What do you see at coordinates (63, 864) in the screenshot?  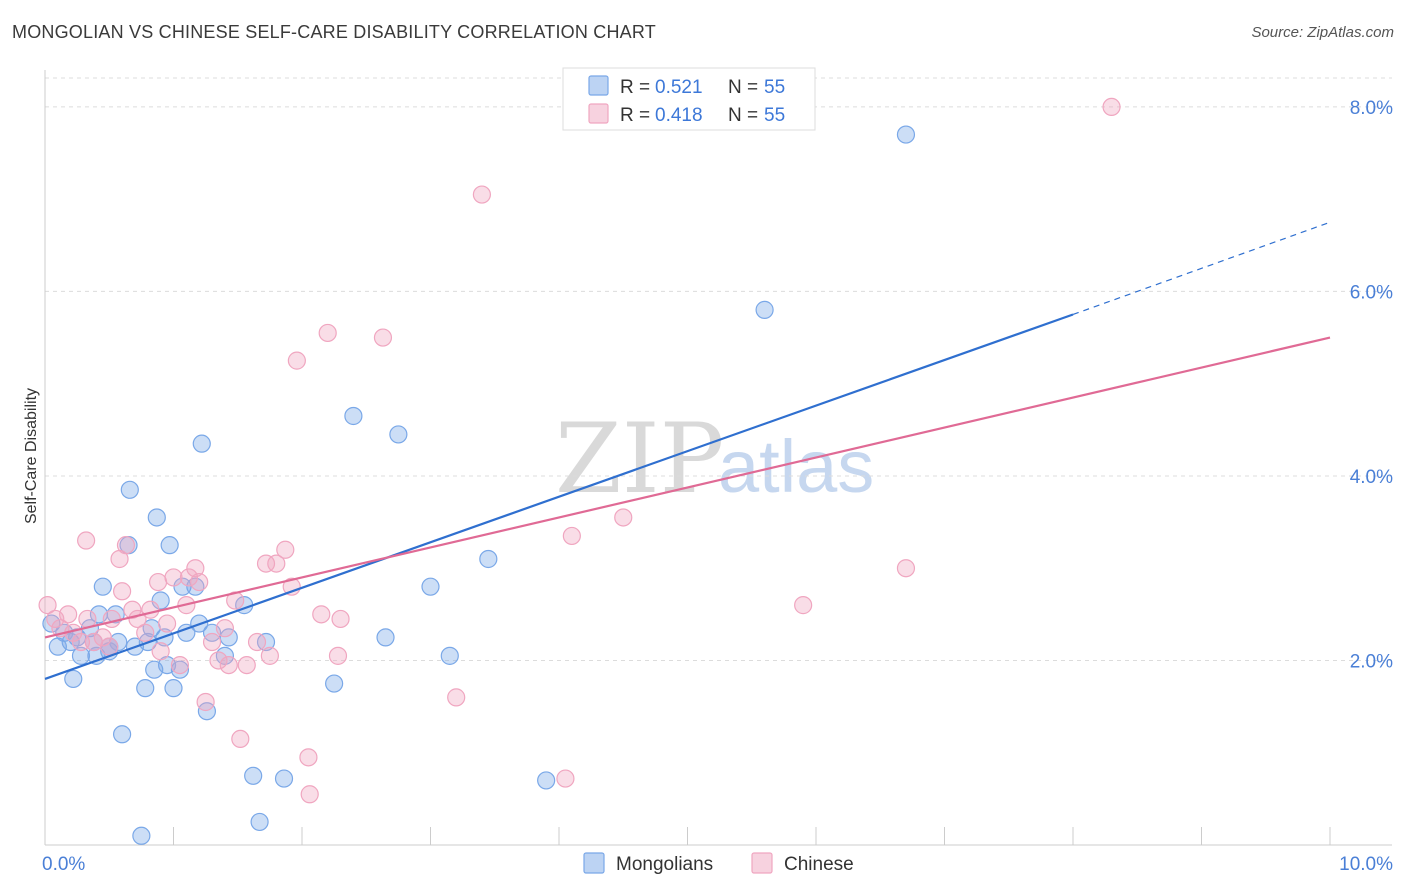 I see `x-tick-label: 0.0%` at bounding box center [63, 864].